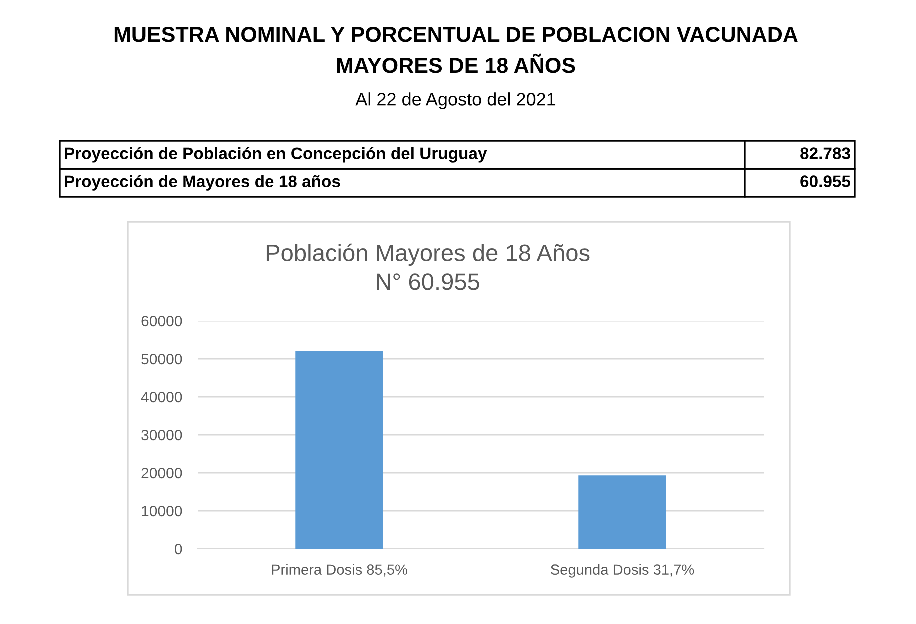 This screenshot has width=916, height=624. What do you see at coordinates (178, 549) in the screenshot?
I see `y-tick-label: 0` at bounding box center [178, 549].